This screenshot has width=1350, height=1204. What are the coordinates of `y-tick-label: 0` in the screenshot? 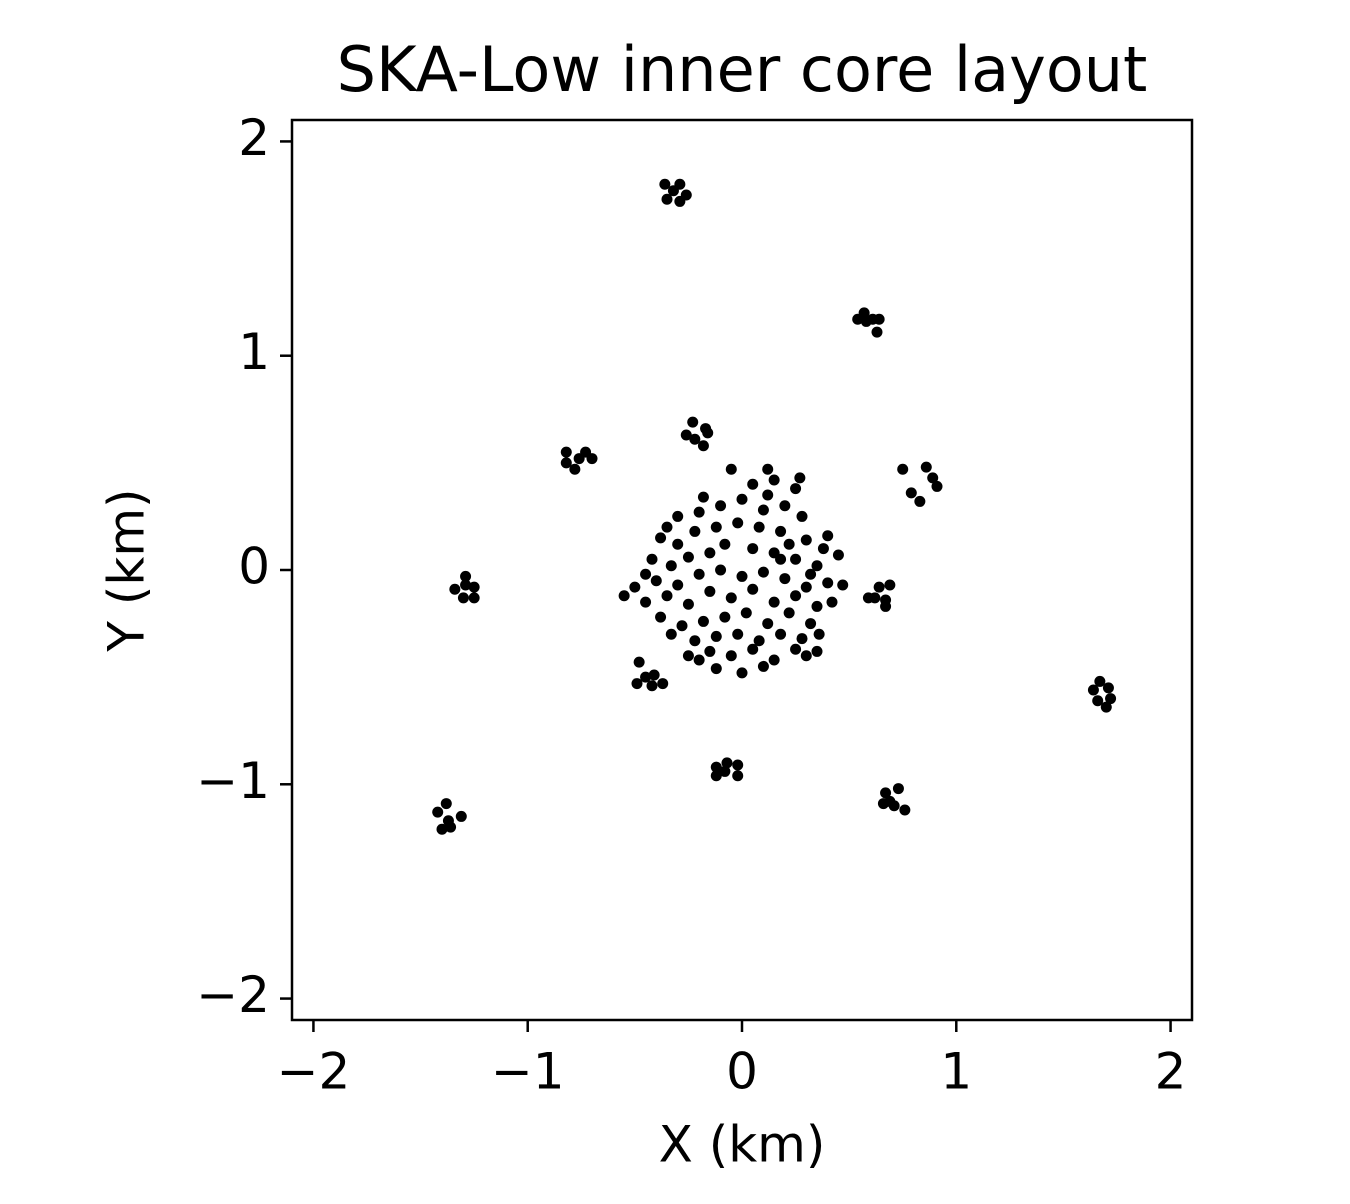 It's located at (254, 567).